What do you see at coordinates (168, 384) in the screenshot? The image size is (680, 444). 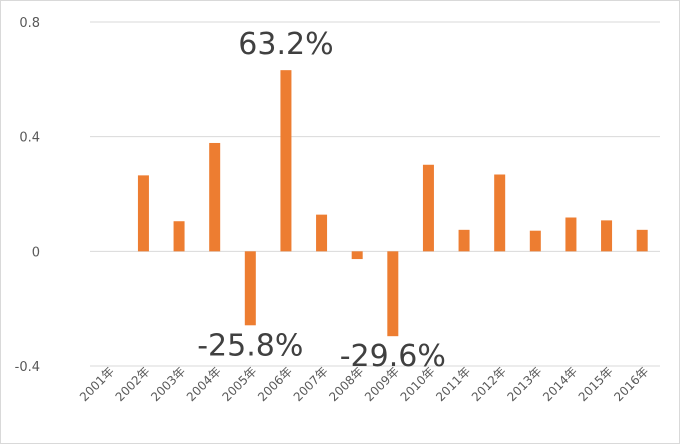 I see `x-tick-label: 2003年` at bounding box center [168, 384].